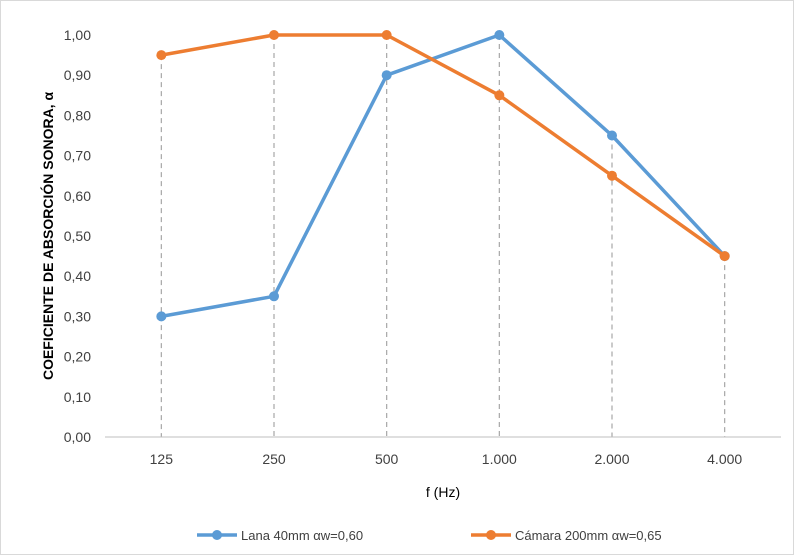 The height and width of the screenshot is (556, 794). Describe the element at coordinates (274, 459) in the screenshot. I see `x-tick-label: 250` at that location.